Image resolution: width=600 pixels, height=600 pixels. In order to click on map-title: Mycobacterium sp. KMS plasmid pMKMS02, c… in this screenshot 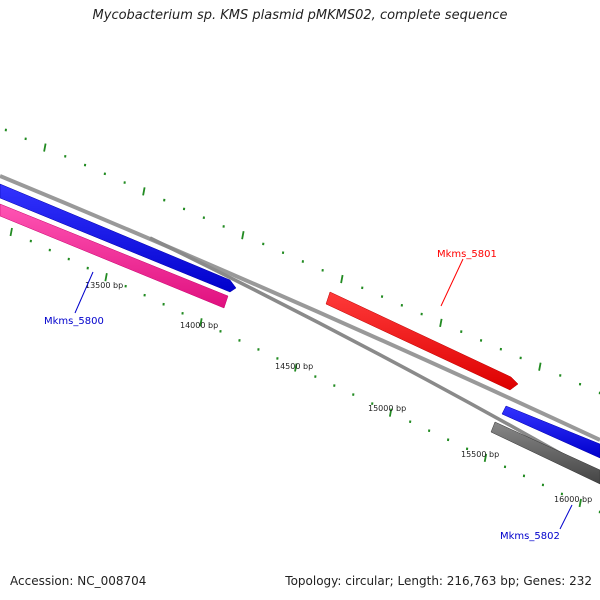, I will do `click(300, 15)`.